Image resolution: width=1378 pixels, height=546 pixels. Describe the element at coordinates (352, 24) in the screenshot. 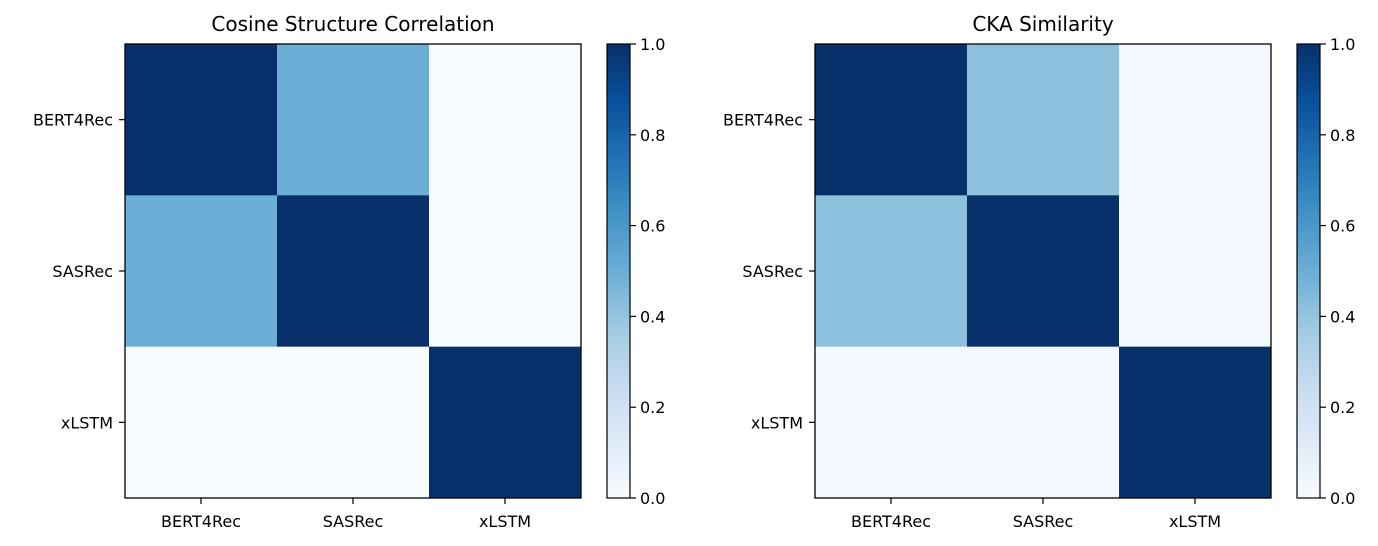

I see `chart-title: Cosine Structure Correlation` at that location.